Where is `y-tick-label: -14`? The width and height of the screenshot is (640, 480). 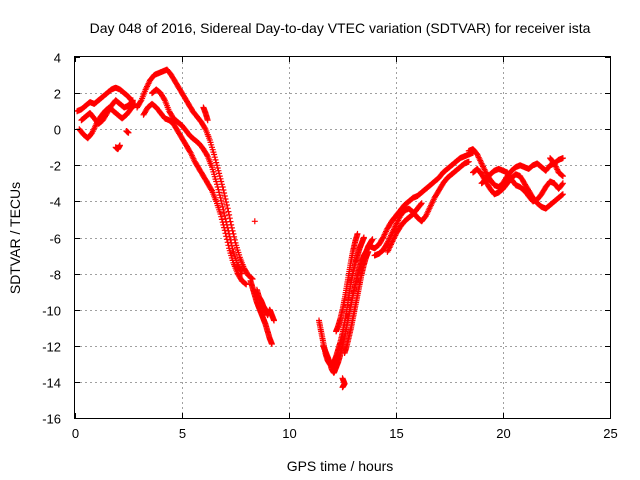 y-tick-label: -14 is located at coordinates (51, 383).